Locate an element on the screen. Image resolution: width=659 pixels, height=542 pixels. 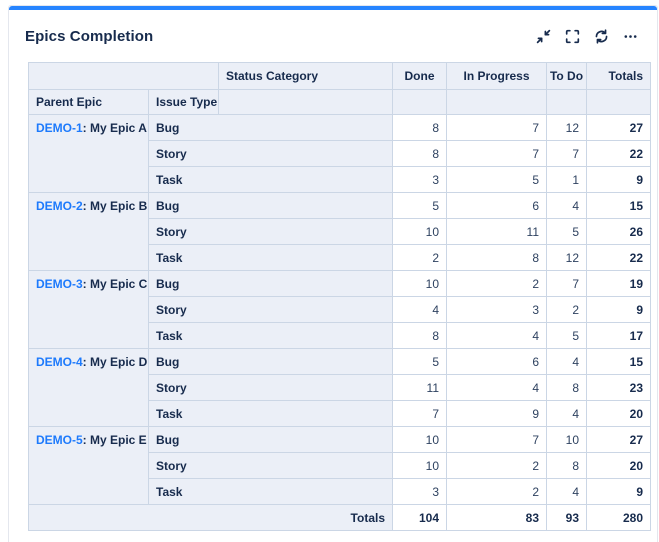
count-cell-in-progress: 5 is located at coordinates (496, 179).